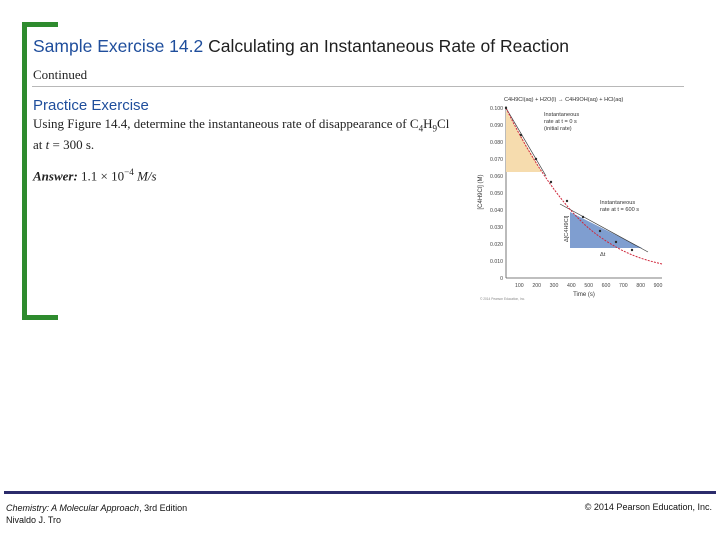 The width and height of the screenshot is (720, 540). I want to click on x-tick-label: 900, so click(658, 286).